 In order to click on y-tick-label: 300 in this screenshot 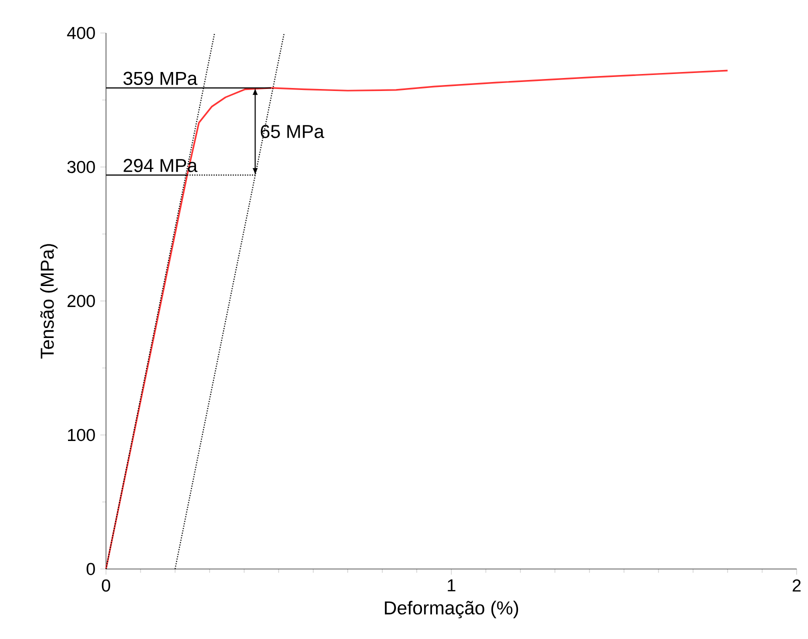, I will do `click(81, 167)`.